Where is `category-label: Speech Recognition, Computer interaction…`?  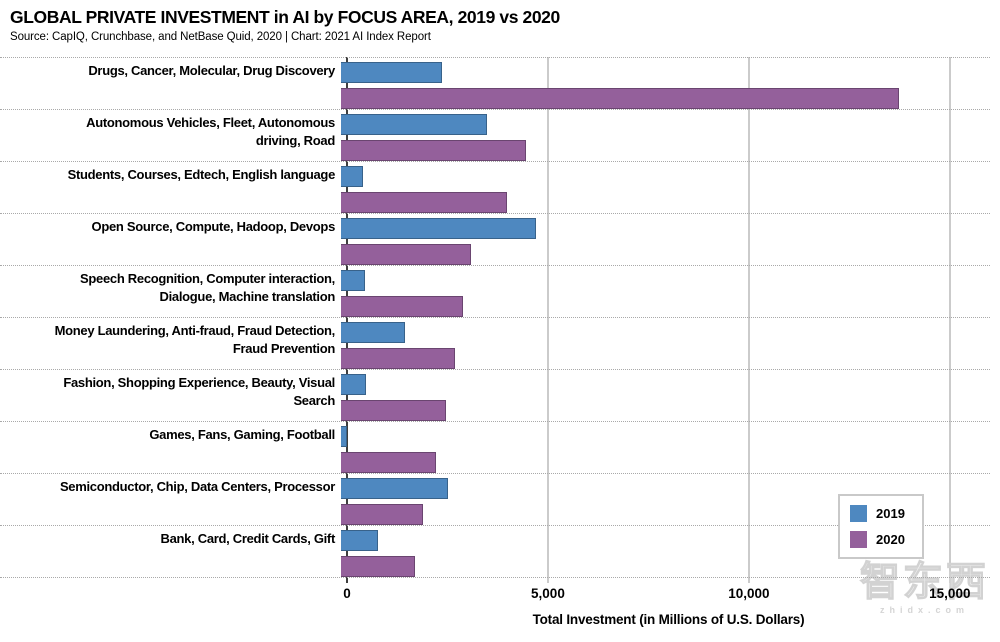 category-label: Speech Recognition, Computer interaction… is located at coordinates (207, 287).